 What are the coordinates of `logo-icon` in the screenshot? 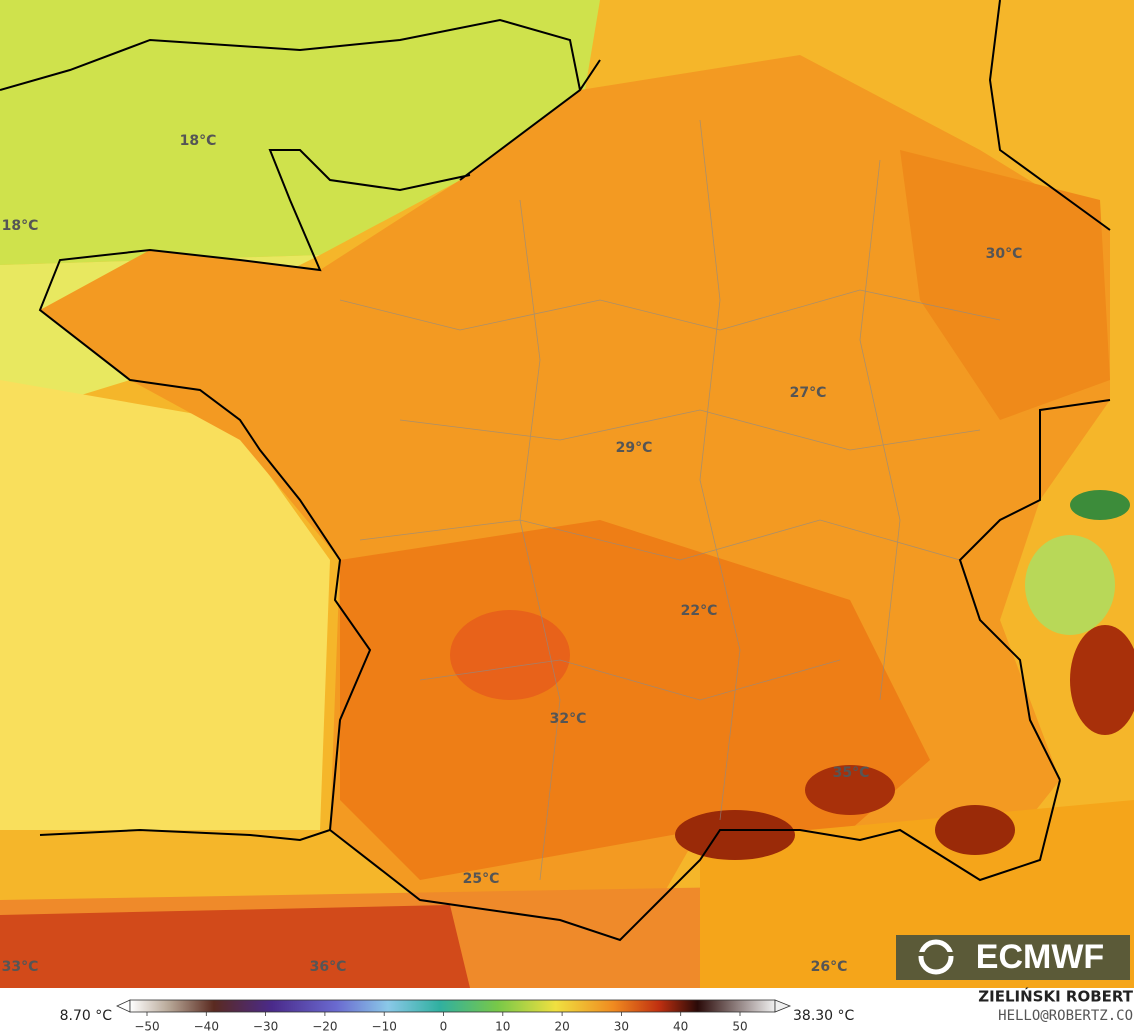 It's located at (936, 957).